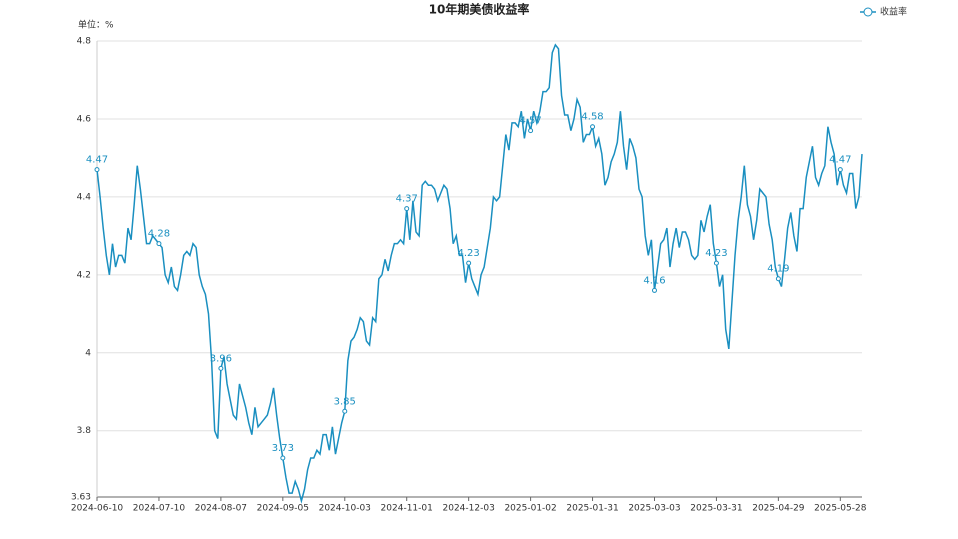 The image size is (958, 539). I want to click on y-tick-label: 3.8, so click(84, 431).